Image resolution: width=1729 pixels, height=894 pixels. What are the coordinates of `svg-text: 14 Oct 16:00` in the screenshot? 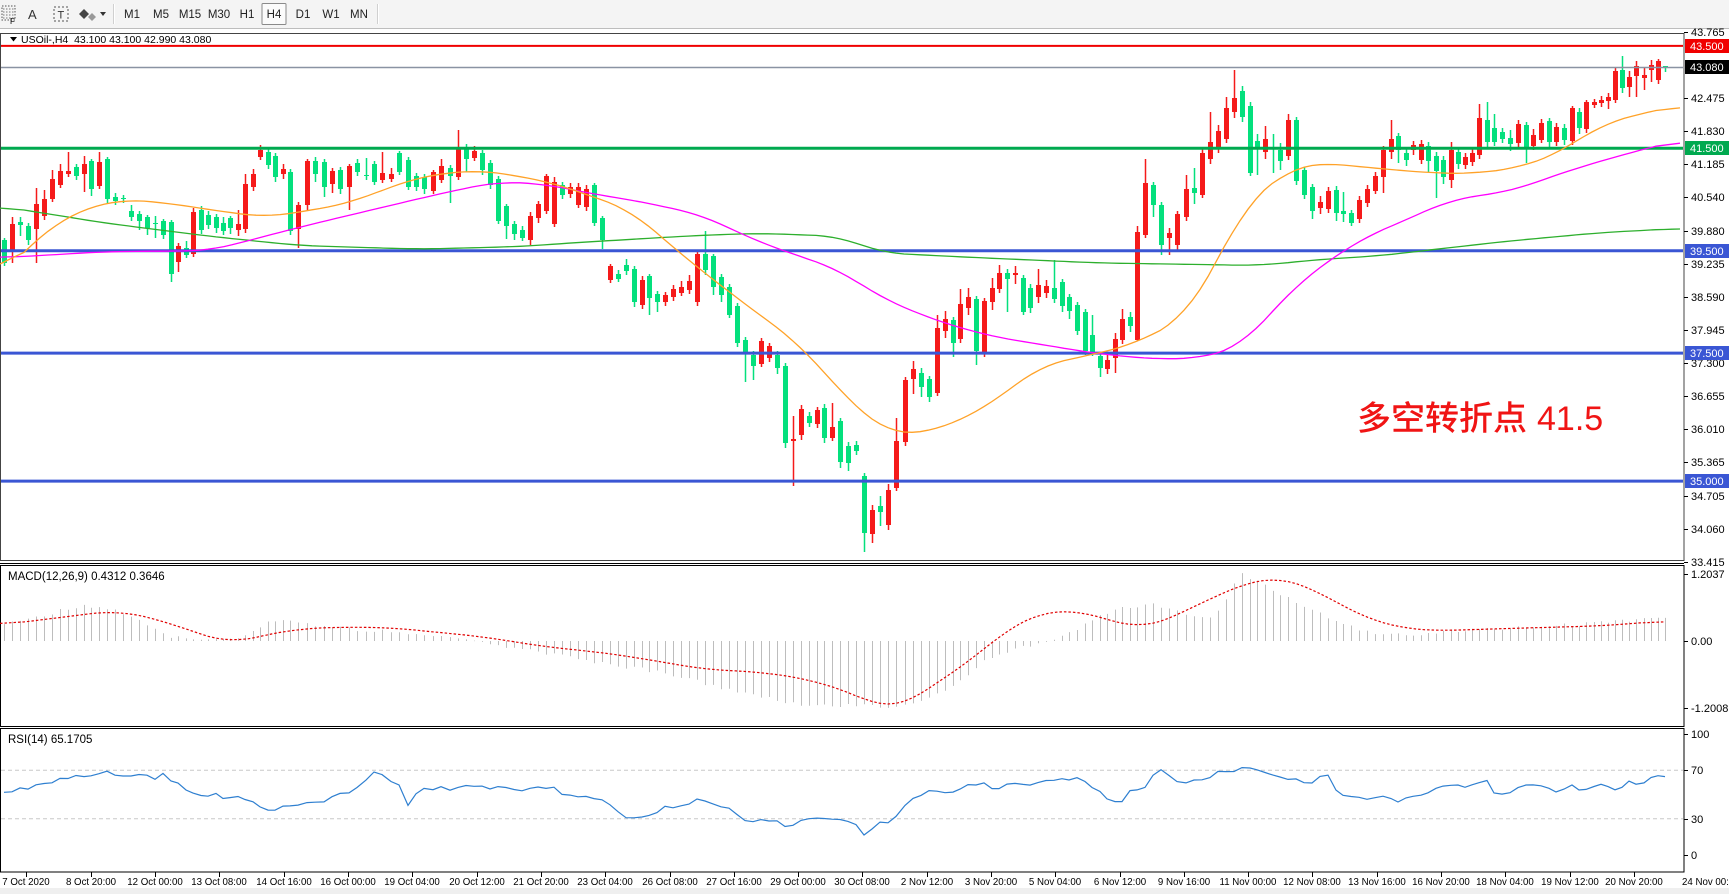 It's located at (284, 882).